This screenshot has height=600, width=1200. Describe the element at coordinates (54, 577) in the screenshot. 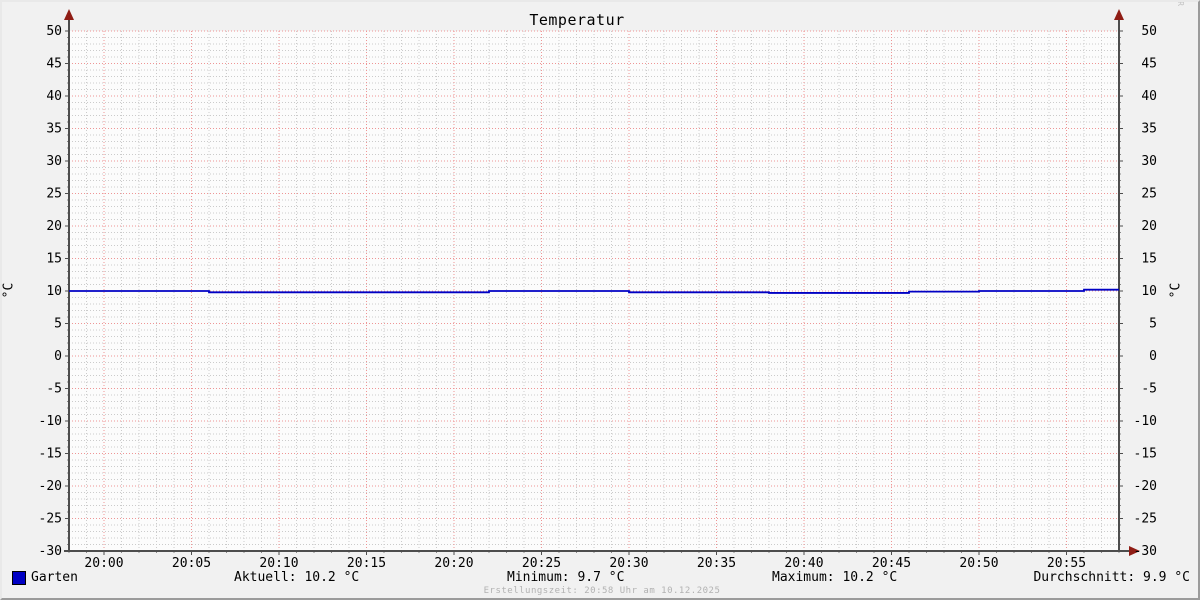

I see `series-name: Garten` at that location.